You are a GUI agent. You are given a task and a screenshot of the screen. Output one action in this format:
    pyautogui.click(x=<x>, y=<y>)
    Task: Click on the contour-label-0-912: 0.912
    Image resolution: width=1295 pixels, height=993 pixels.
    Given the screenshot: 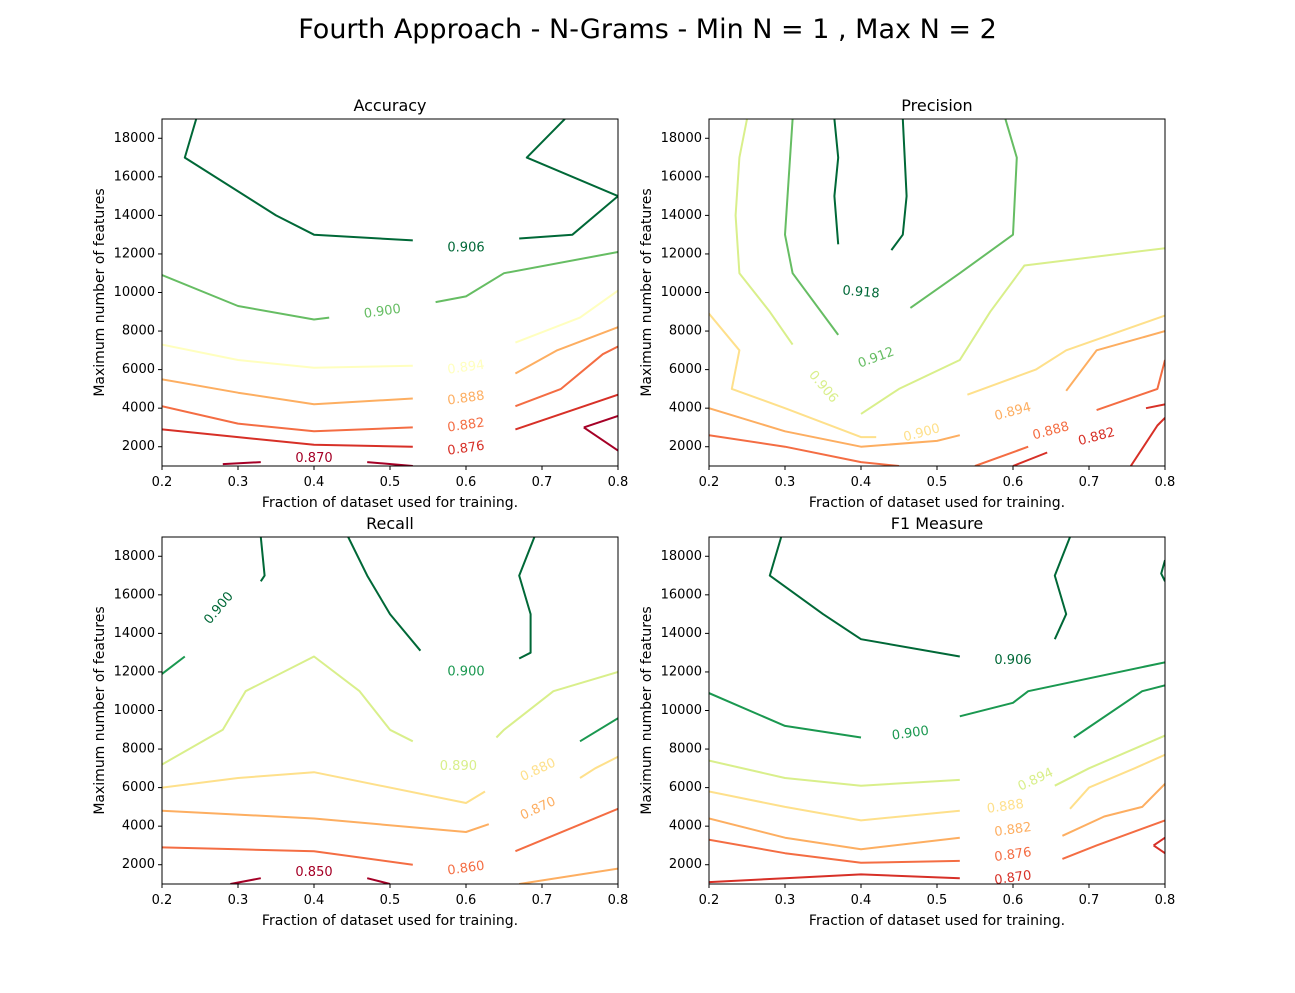 What is the action you would take?
    pyautogui.click(x=876, y=358)
    